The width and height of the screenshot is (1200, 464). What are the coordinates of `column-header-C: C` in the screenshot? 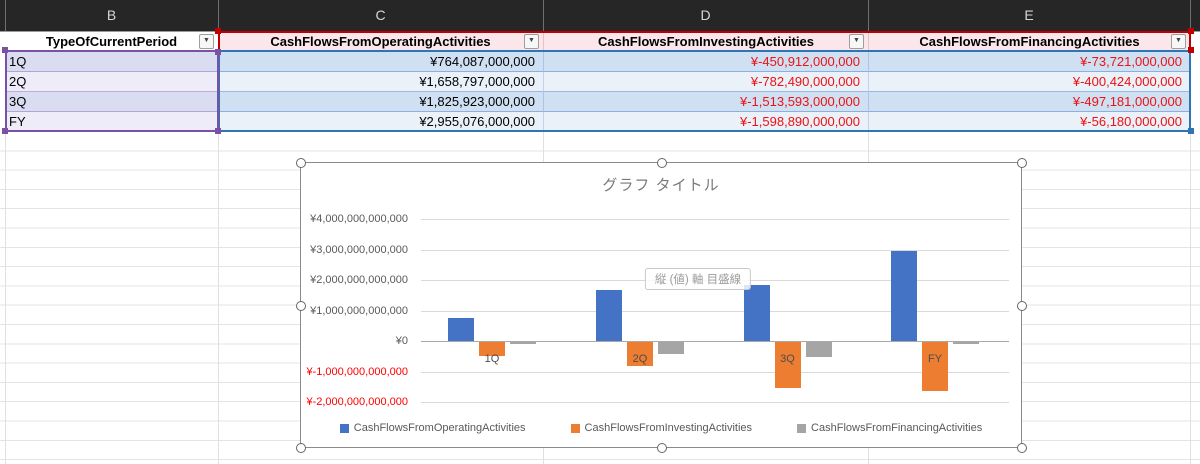 It's located at (380, 15).